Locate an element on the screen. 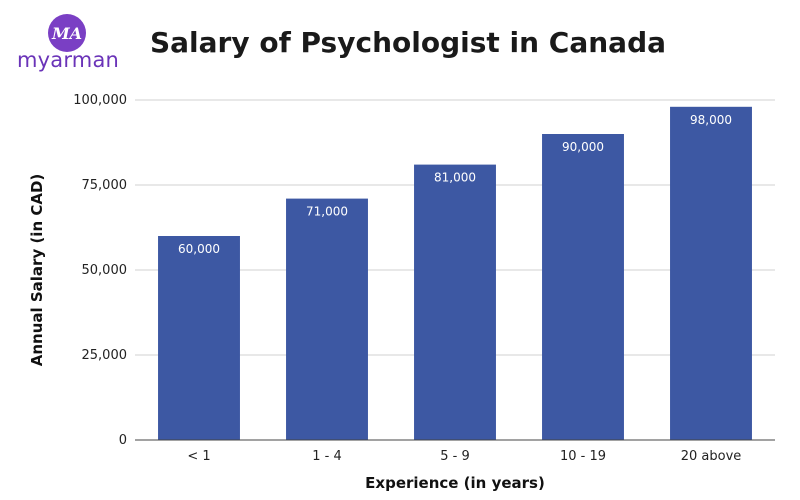 The image size is (800, 500). brand-logo: MA myarman is located at coordinates (68, 41).